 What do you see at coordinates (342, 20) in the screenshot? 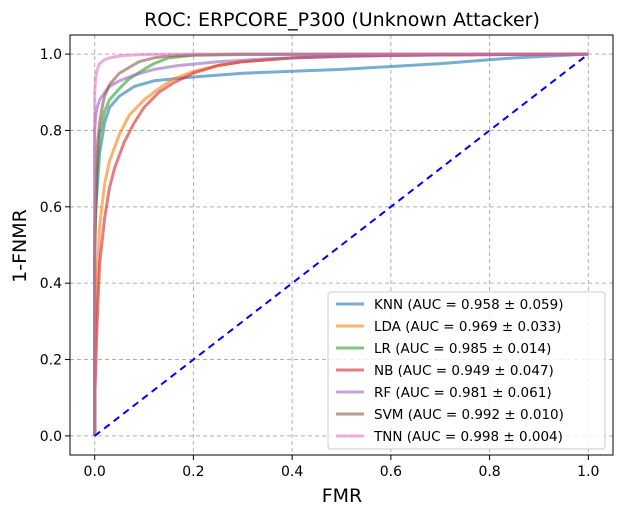
I see `chart-title: ROC: ERPCORE_P300 (Unknown Attacker)` at bounding box center [342, 20].